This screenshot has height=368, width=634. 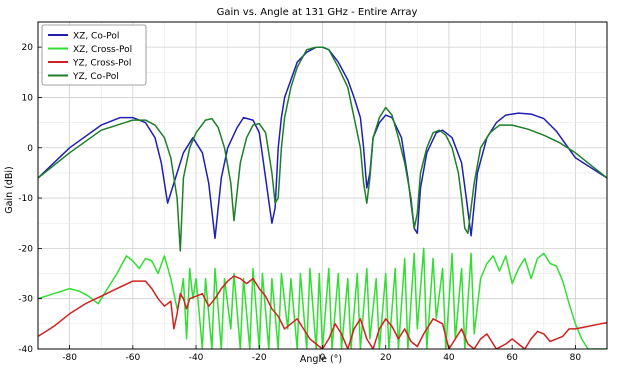 I want to click on y-tick-label: 0, so click(x=30, y=149).